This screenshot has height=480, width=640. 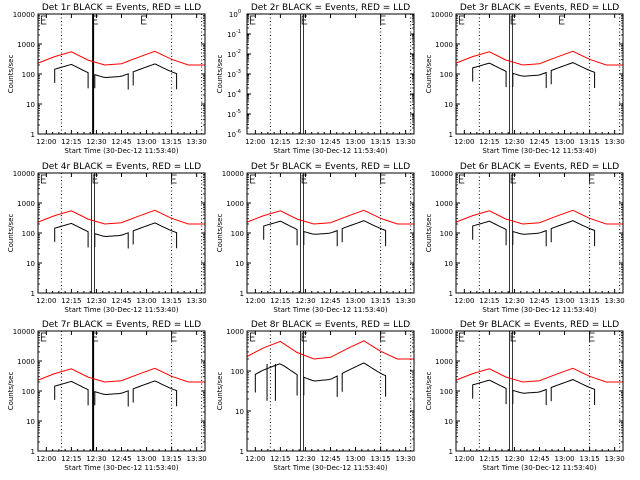 I want to click on panel-title: Det 4r BLACK = Events, RED = LLD, so click(x=121, y=167).